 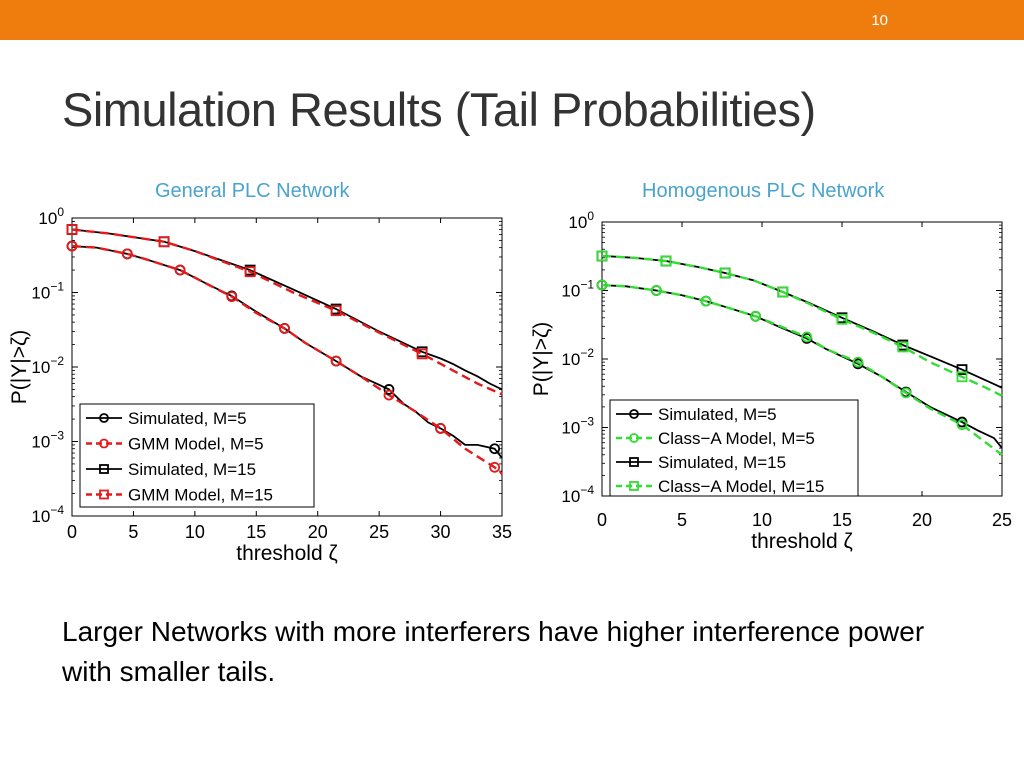 What do you see at coordinates (256, 532) in the screenshot?
I see `general-x-tick-label: 15` at bounding box center [256, 532].